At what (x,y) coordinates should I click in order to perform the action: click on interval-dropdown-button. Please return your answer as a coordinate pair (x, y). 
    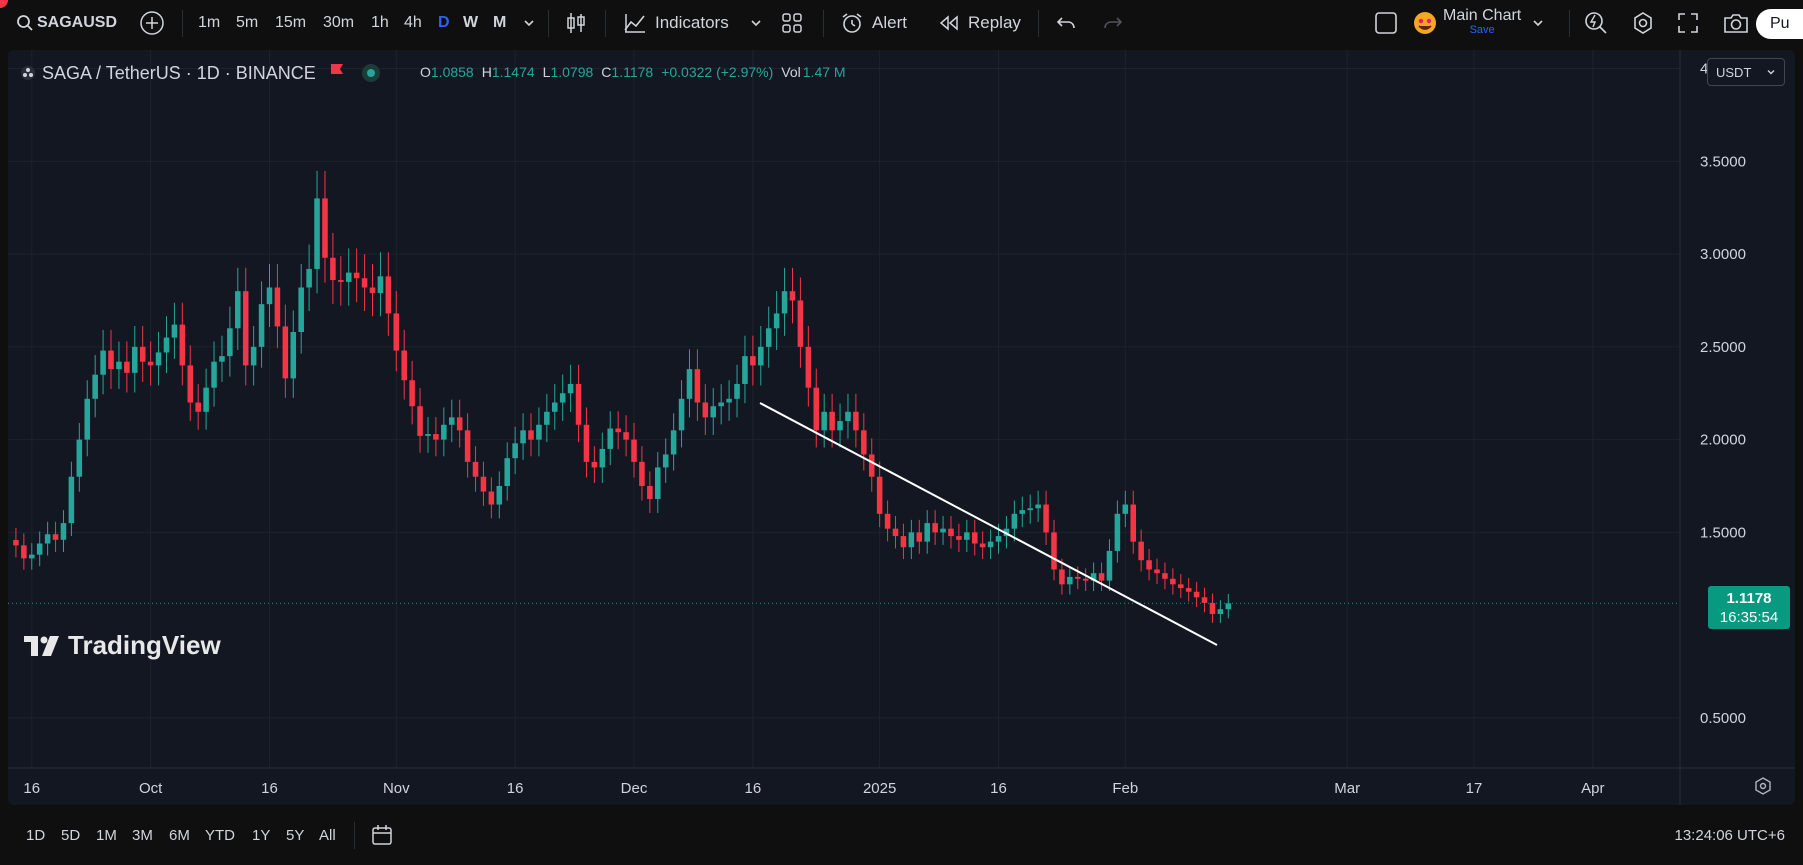
    Looking at the image, I should click on (529, 23).